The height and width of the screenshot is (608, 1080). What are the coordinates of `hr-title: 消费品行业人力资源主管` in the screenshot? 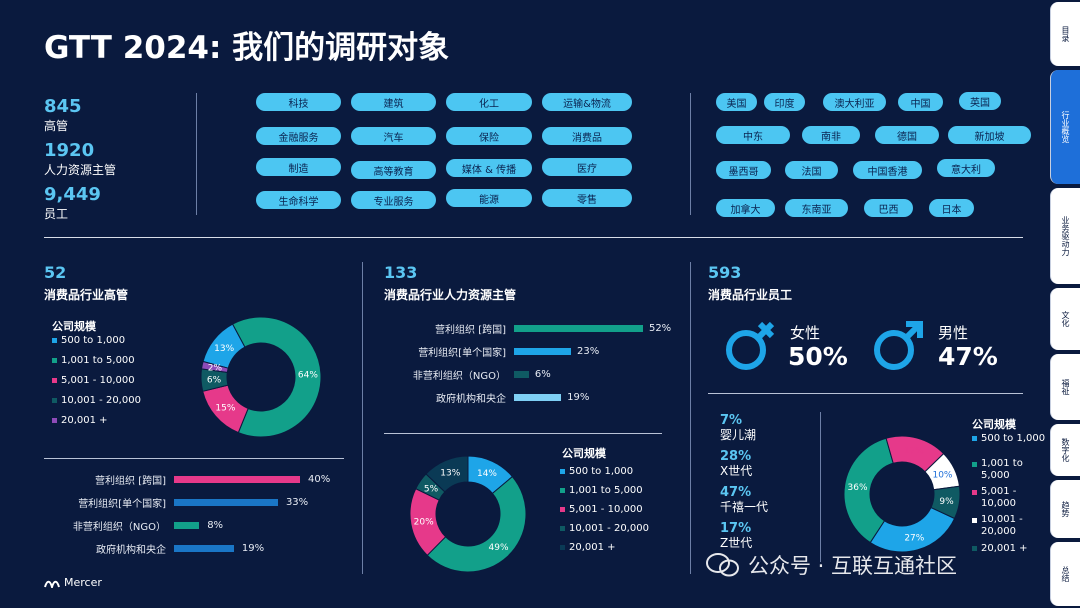 It's located at (450, 295).